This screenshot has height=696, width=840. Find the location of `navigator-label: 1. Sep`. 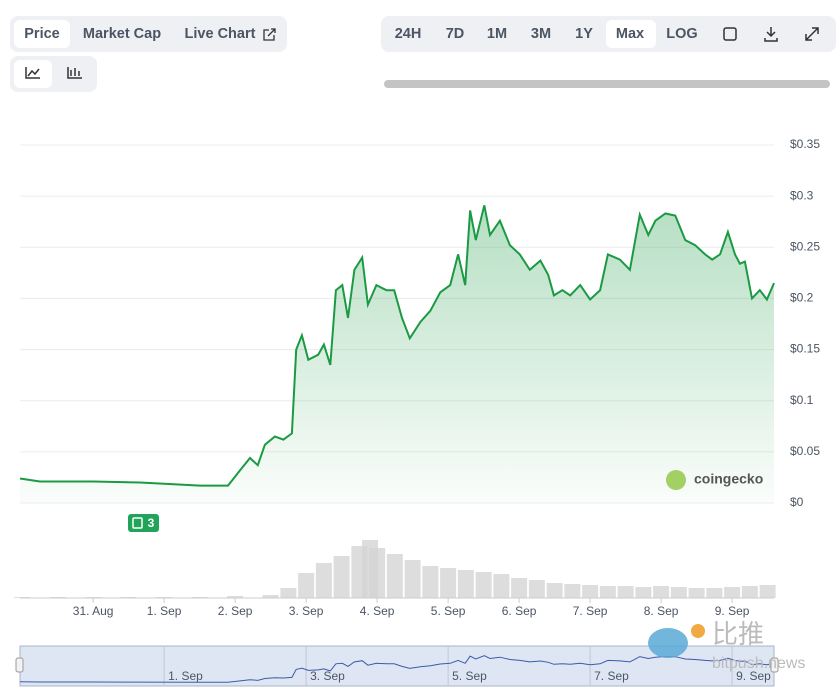

navigator-label: 1. Sep is located at coordinates (185, 676).